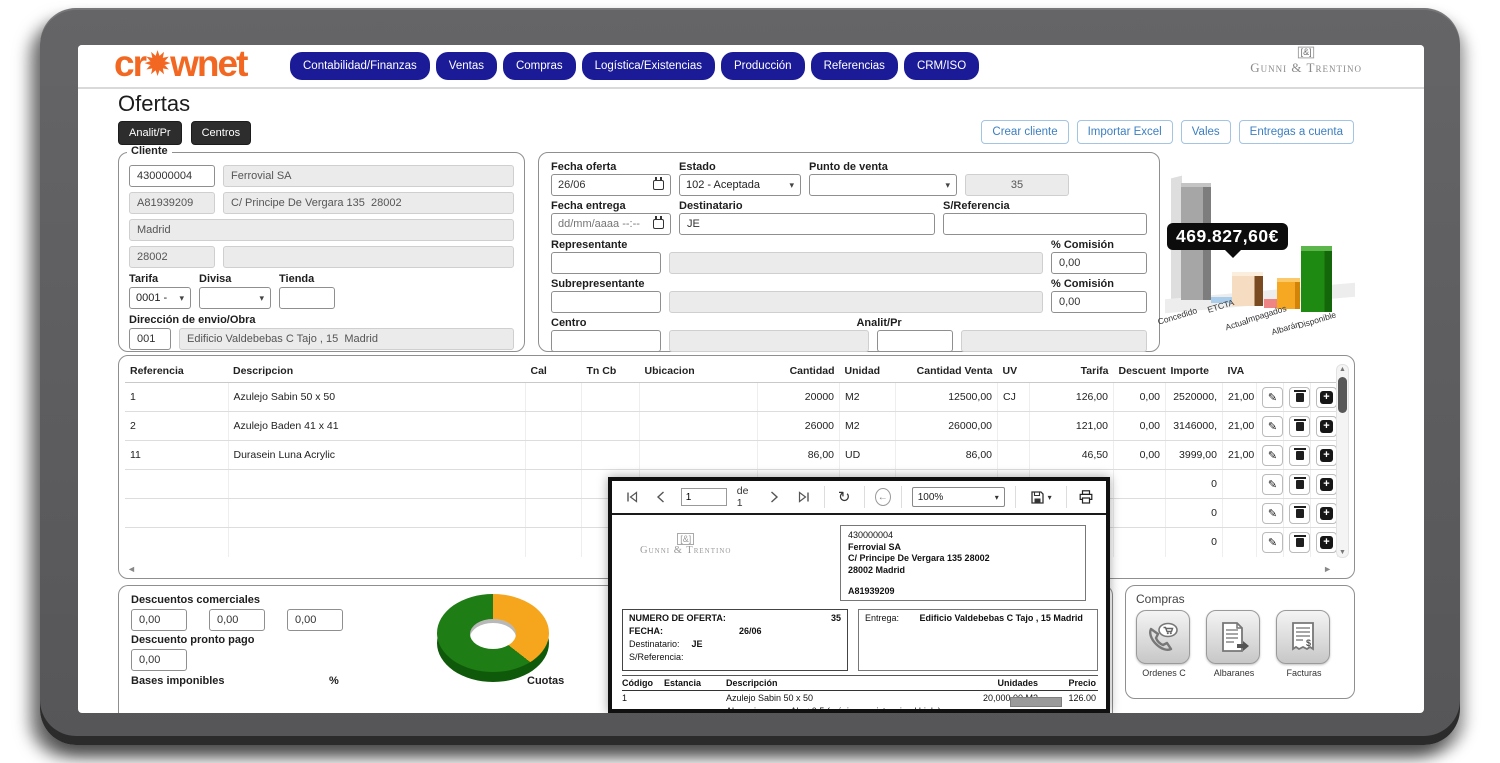 The height and width of the screenshot is (763, 1500). What do you see at coordinates (740, 185) in the screenshot?
I see `estado-select: 102 - Aceptada ▾` at bounding box center [740, 185].